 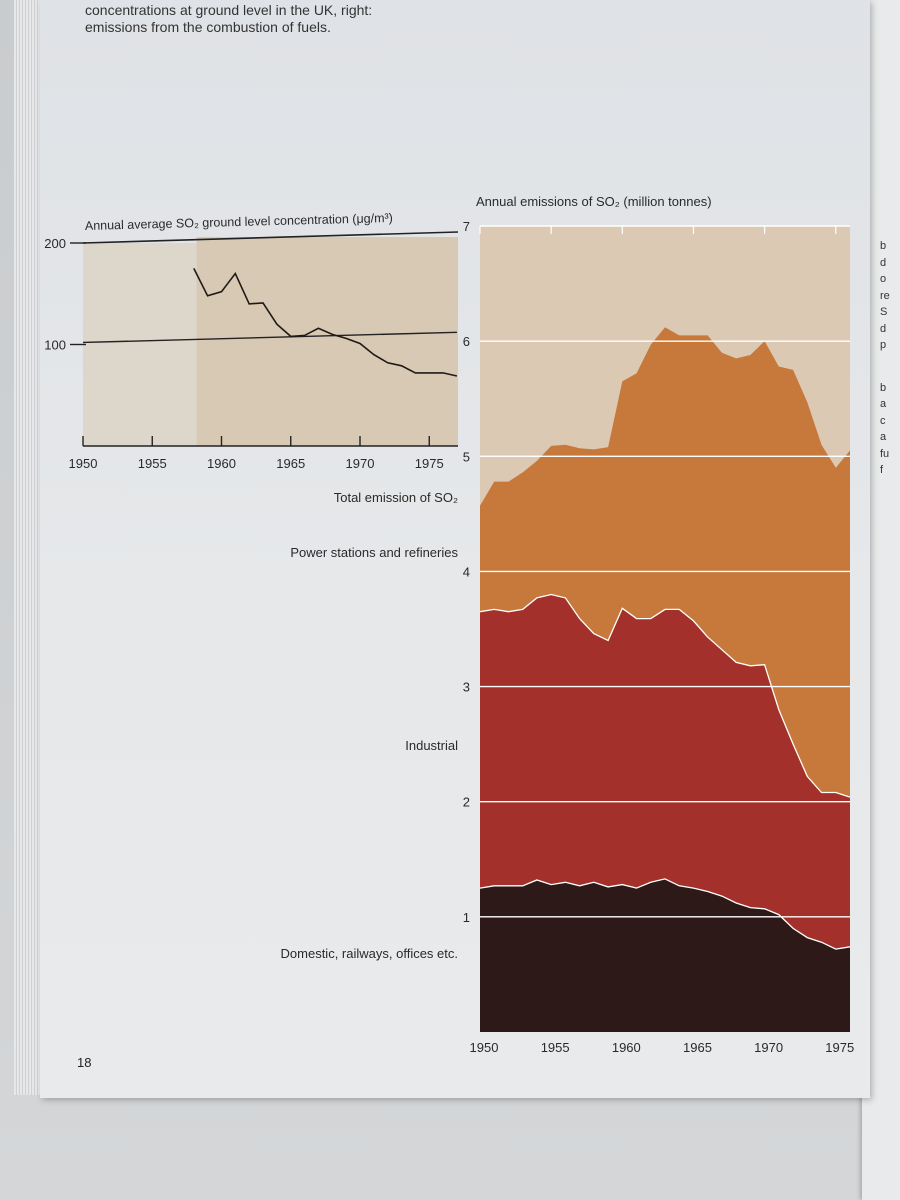 What do you see at coordinates (369, 953) in the screenshot?
I see `label-domestic: Domestic, railways, offices etc.` at bounding box center [369, 953].